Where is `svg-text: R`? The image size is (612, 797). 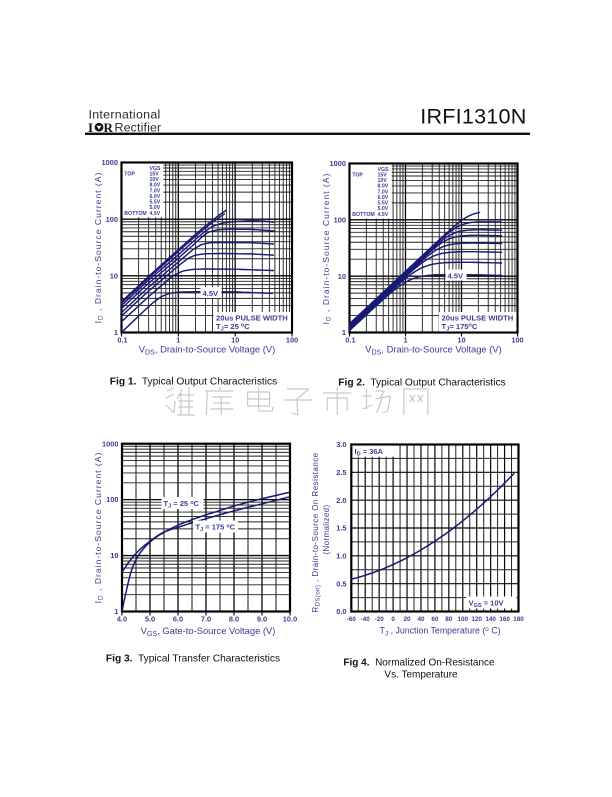 svg-text: R is located at coordinates (109, 127).